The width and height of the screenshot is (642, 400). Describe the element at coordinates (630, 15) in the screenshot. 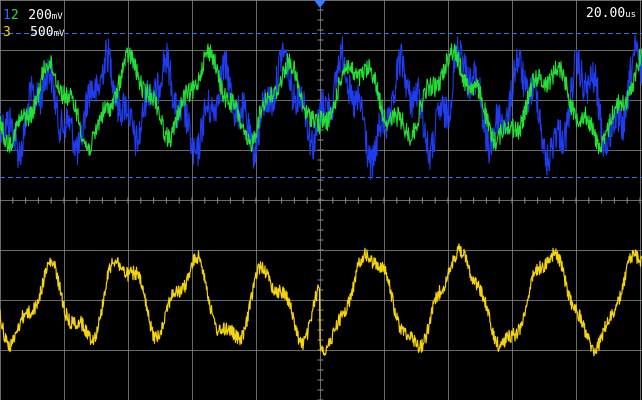

I see `timebase-unit: us` at that location.